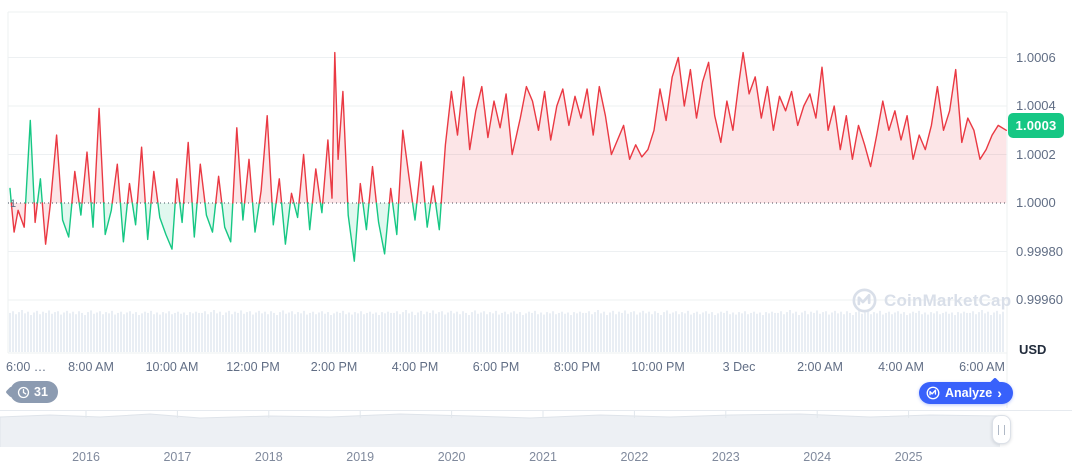 The height and width of the screenshot is (470, 1072). What do you see at coordinates (86, 457) in the screenshot?
I see `navigator-year-label: 2016` at bounding box center [86, 457].